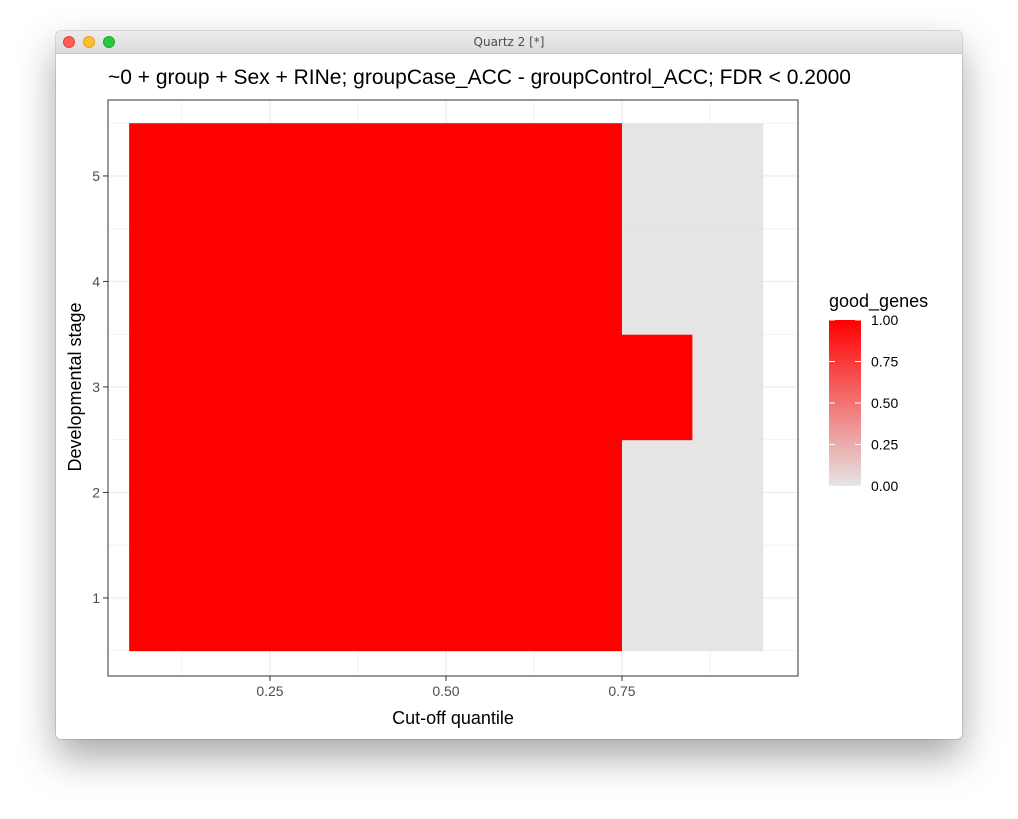 The width and height of the screenshot is (1018, 819). What do you see at coordinates (884, 362) in the screenshot?
I see `legend-break-label: 0.75` at bounding box center [884, 362].